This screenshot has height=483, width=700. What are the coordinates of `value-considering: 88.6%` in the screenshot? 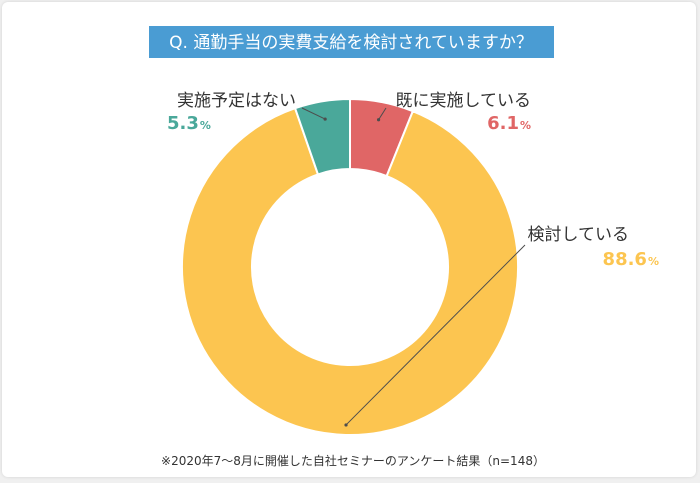 It's located at (631, 259).